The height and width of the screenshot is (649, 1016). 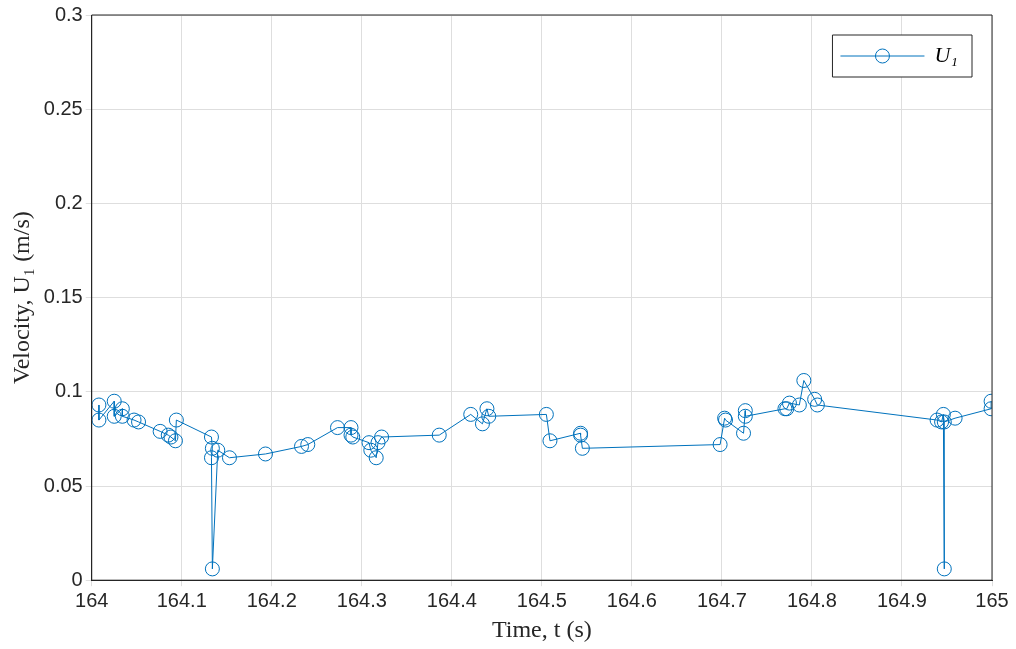 What do you see at coordinates (63, 107) in the screenshot?
I see `y-tick-label: 0.25` at bounding box center [63, 107].